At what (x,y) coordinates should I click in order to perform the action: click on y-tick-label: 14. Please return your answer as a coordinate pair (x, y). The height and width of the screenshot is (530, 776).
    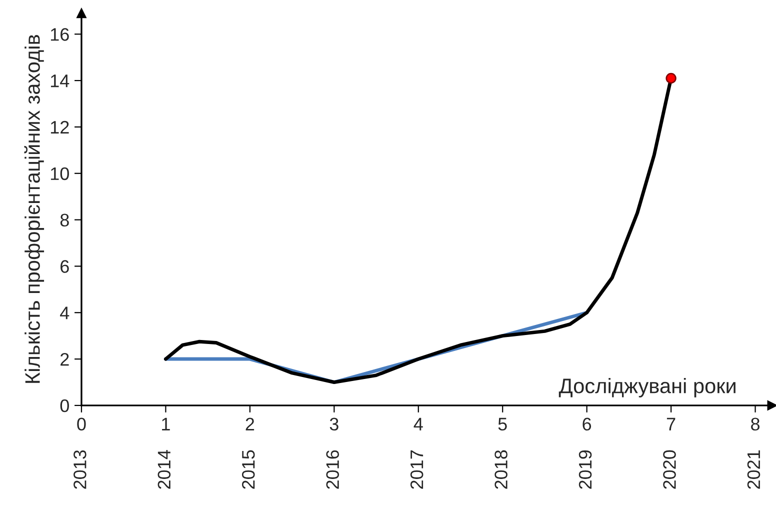
    Looking at the image, I should click on (60, 81).